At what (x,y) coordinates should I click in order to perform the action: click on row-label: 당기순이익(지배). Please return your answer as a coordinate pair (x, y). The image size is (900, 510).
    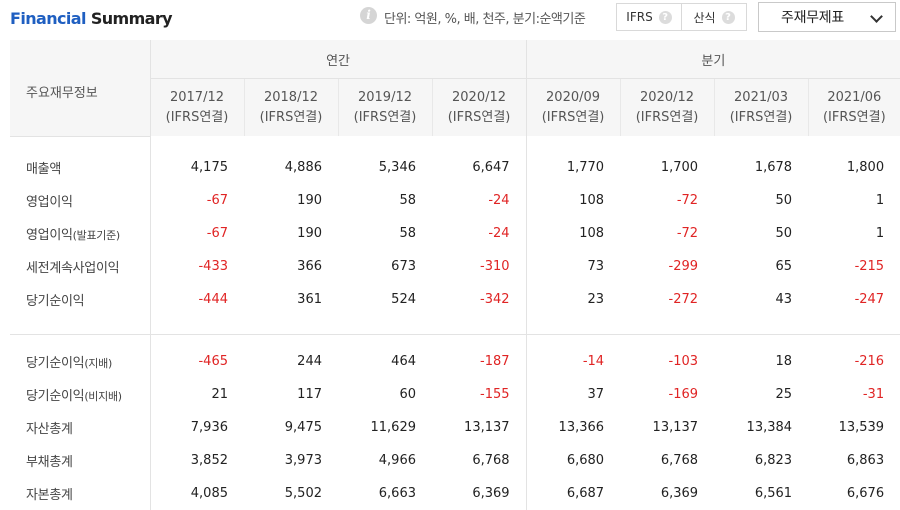
    Looking at the image, I should click on (80, 361).